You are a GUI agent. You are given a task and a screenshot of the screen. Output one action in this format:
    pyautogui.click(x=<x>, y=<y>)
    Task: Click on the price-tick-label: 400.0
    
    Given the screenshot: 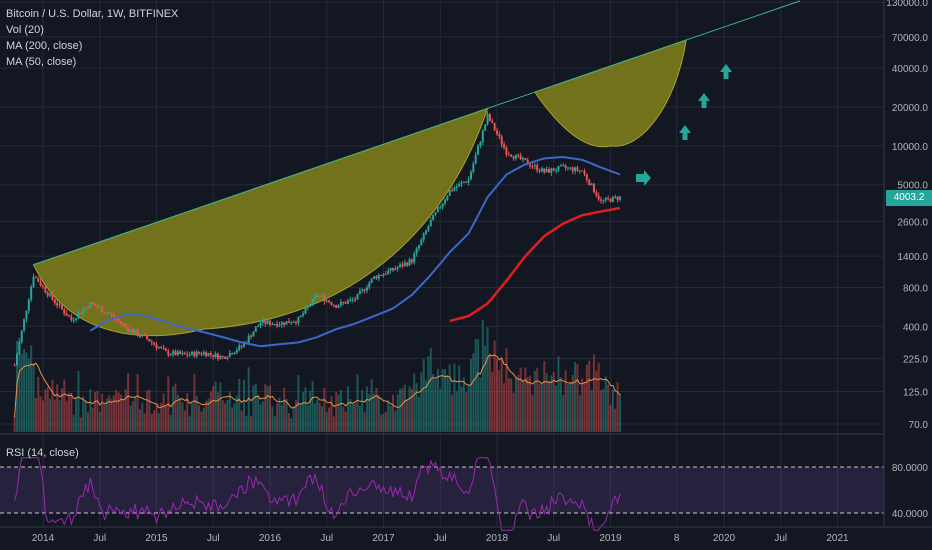 What is the action you would take?
    pyautogui.click(x=915, y=327)
    